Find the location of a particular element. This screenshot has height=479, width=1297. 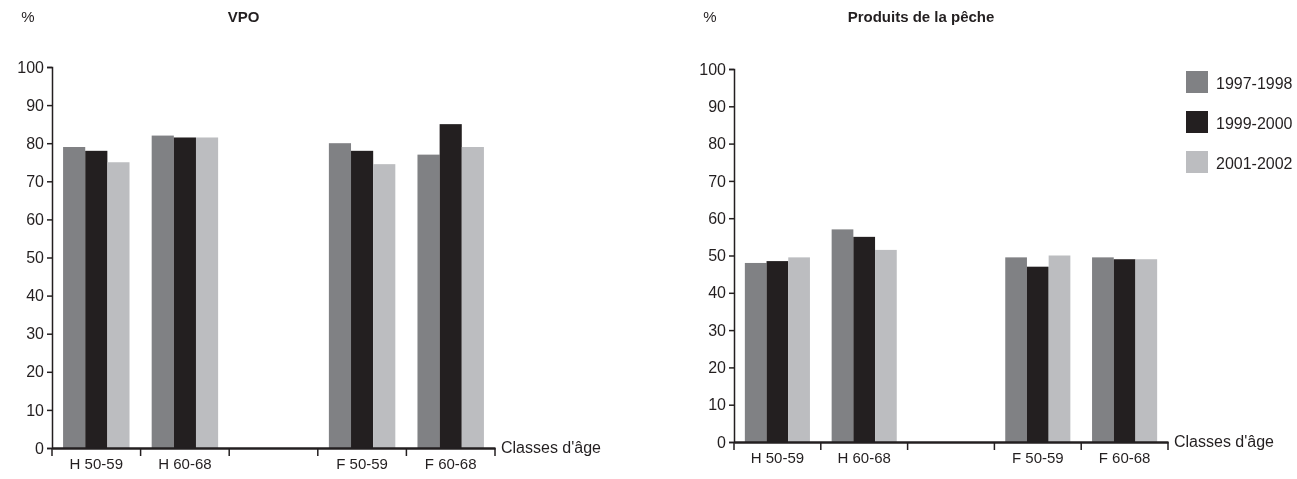

chart-title: Produits de la pêche is located at coordinates (921, 16).